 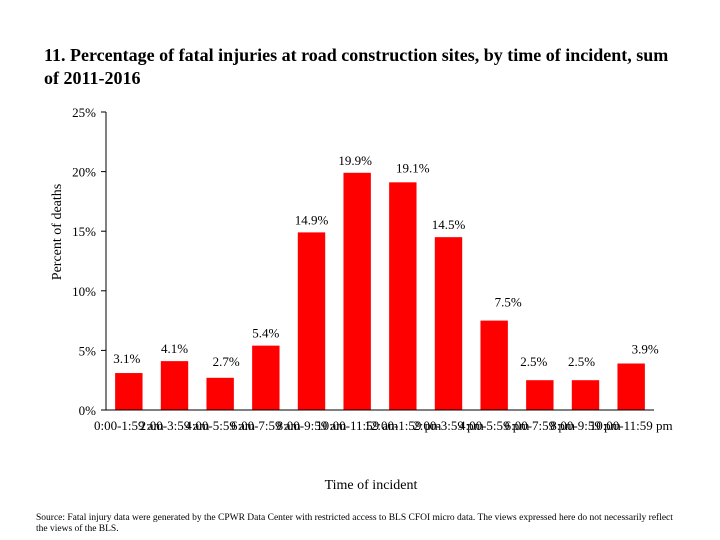 I want to click on x-tick-label: 2:00-3:59 am, so click(x=175, y=425).